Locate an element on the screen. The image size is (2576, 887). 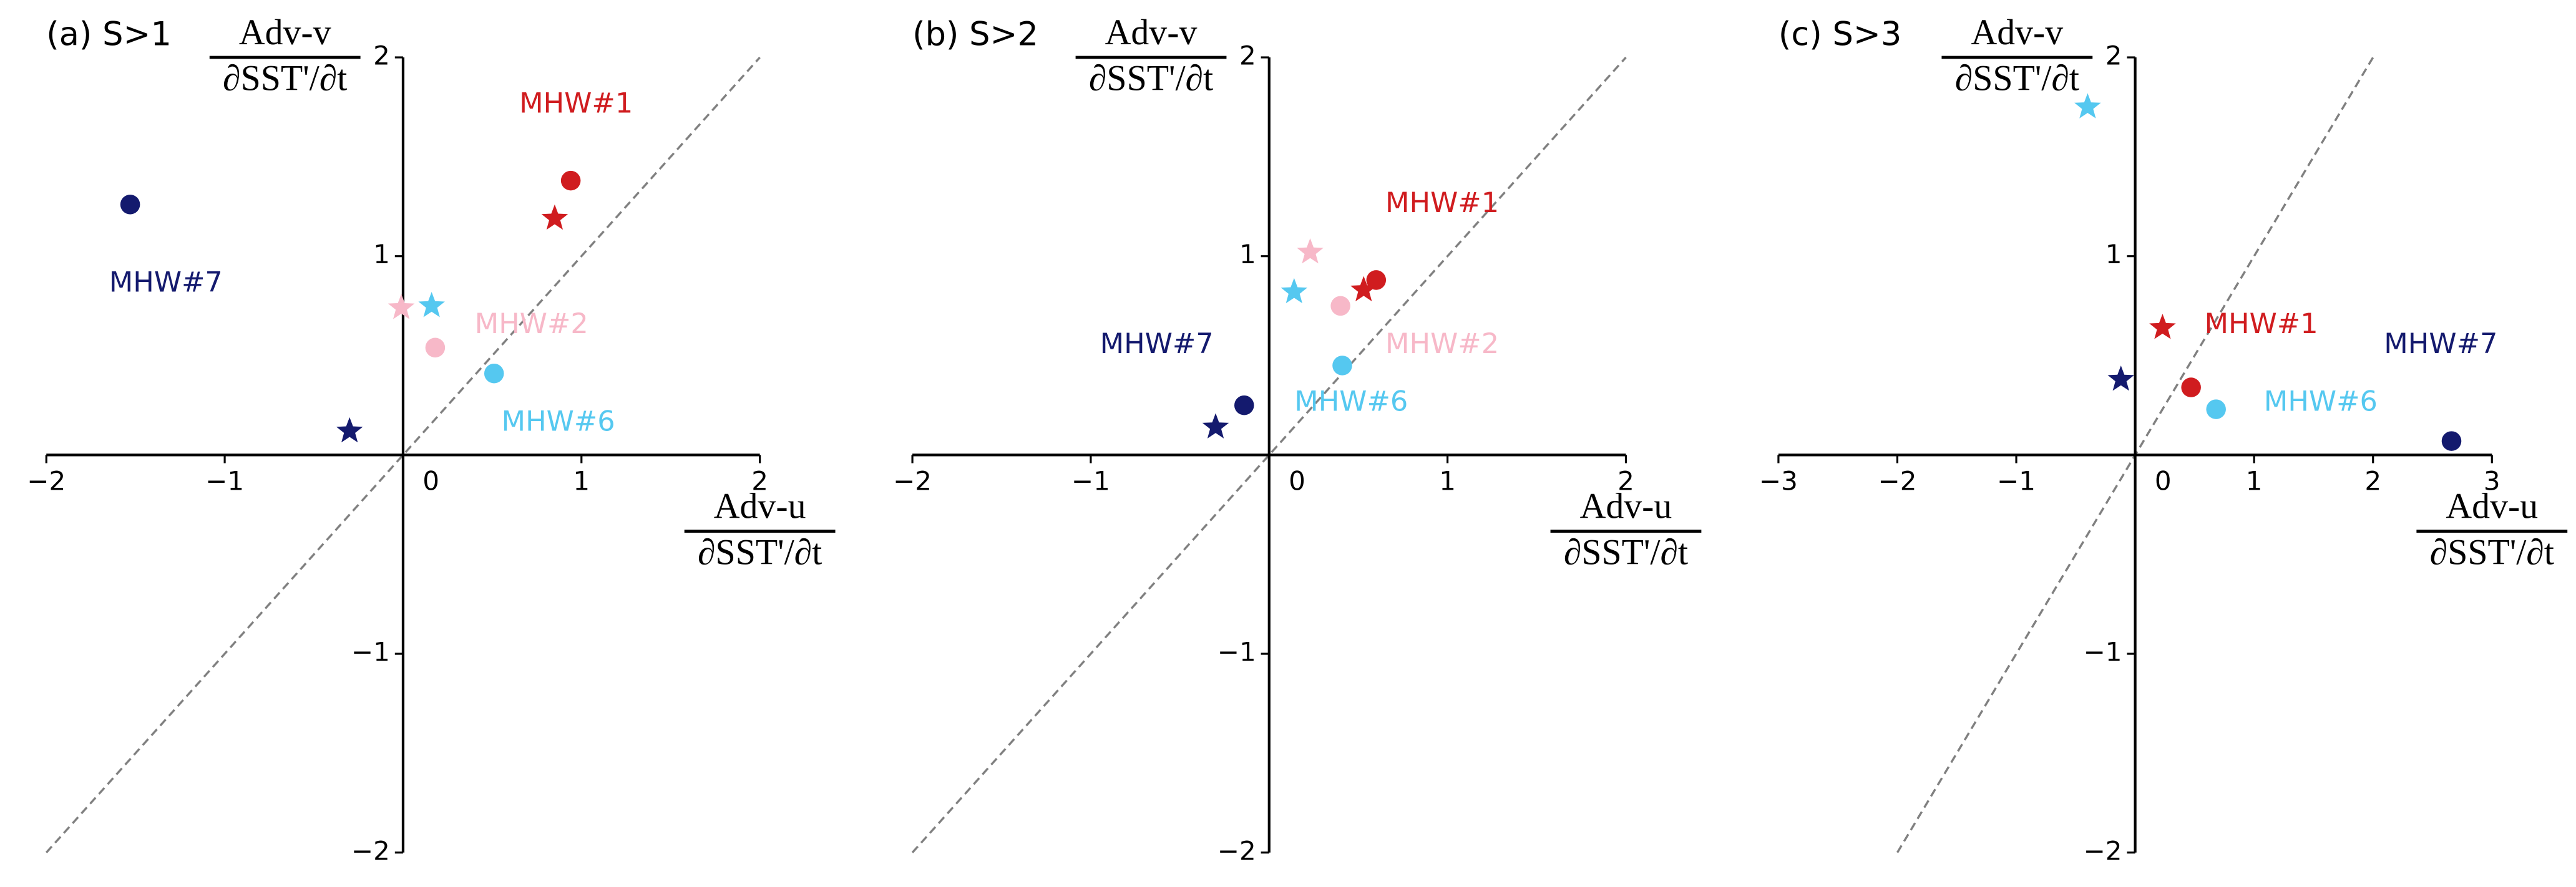
panel-title: (a) S>1 is located at coordinates (109, 34).